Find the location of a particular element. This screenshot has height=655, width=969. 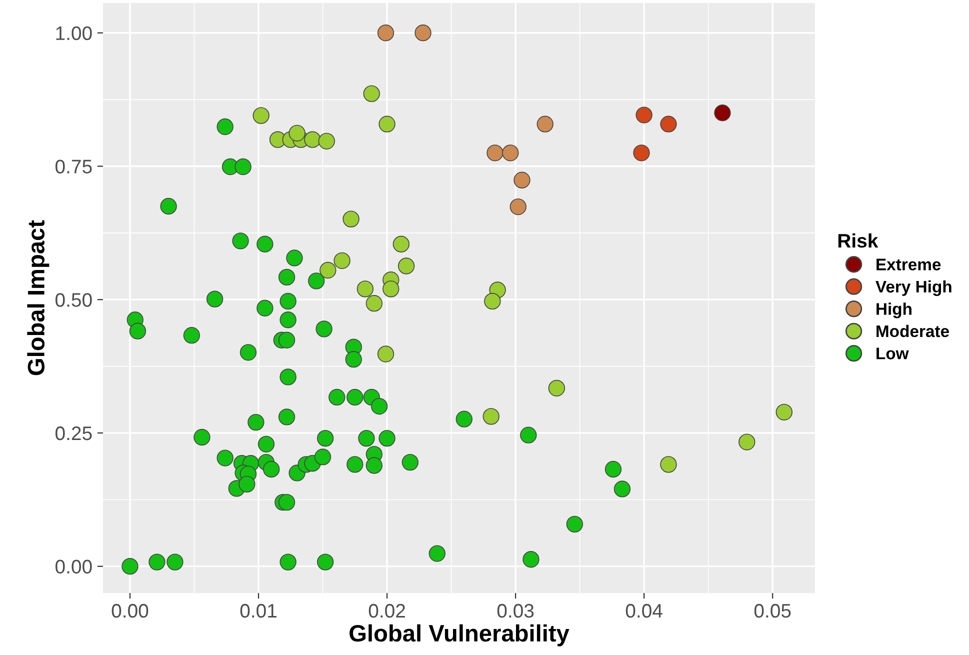

legend-label: Very High is located at coordinates (914, 288).